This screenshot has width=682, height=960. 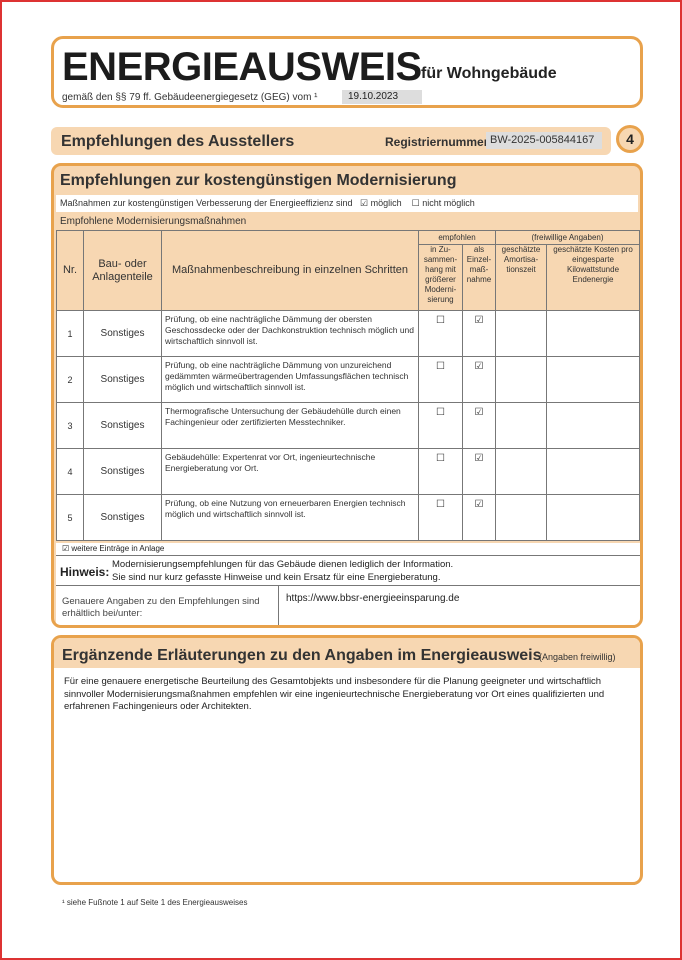 What do you see at coordinates (382, 97) in the screenshot?
I see `law-date: 19.10.2023` at bounding box center [382, 97].